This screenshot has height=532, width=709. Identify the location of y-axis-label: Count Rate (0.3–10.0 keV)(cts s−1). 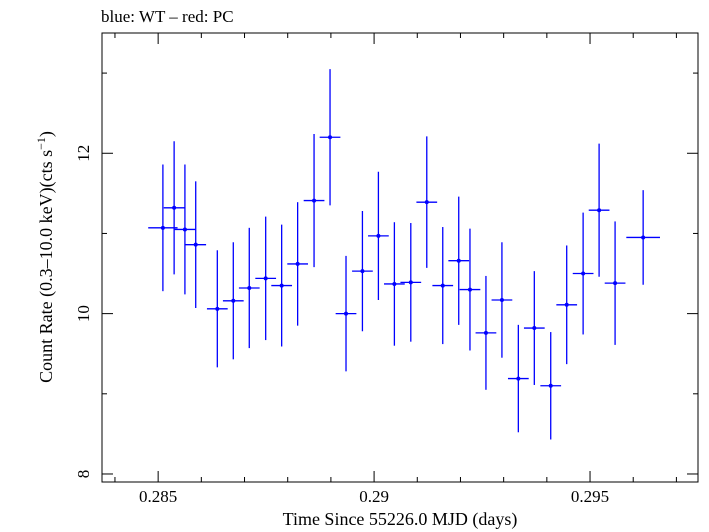
(45, 257).